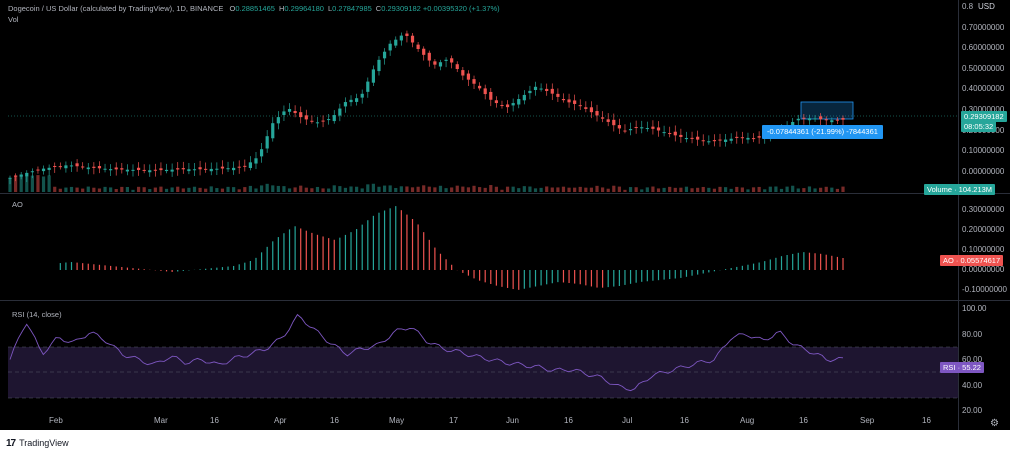 The width and height of the screenshot is (1024, 453). I want to click on footer-brand: 17 TradingView, so click(37, 443).